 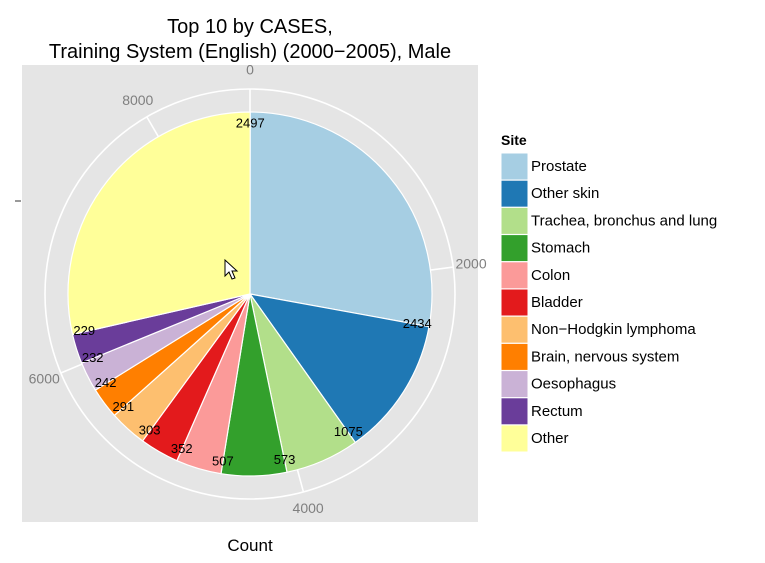 I want to click on slice-value-label: 303, so click(x=150, y=430).